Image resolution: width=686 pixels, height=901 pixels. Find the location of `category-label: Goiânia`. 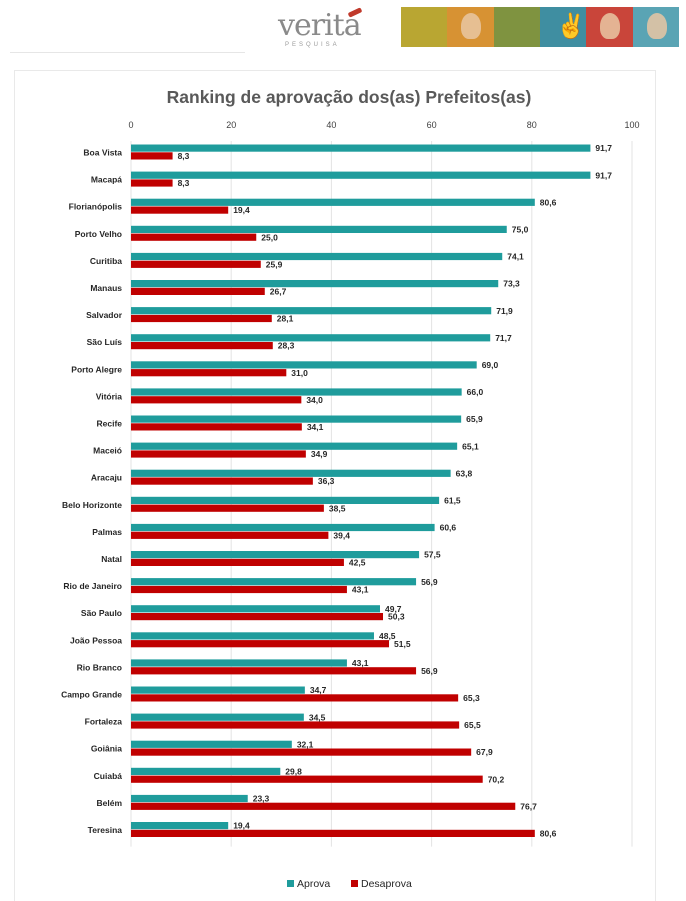

category-label: Goiânia is located at coordinates (106, 749).